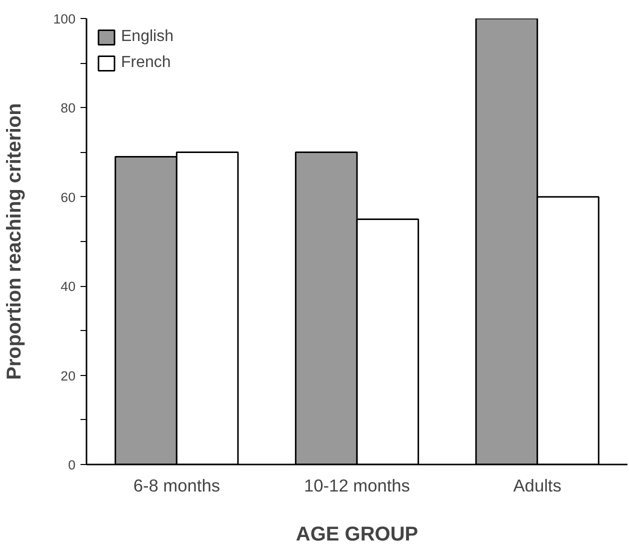 The image size is (629, 548). Describe the element at coordinates (537, 486) in the screenshot. I see `x-tick-label: Adults` at that location.